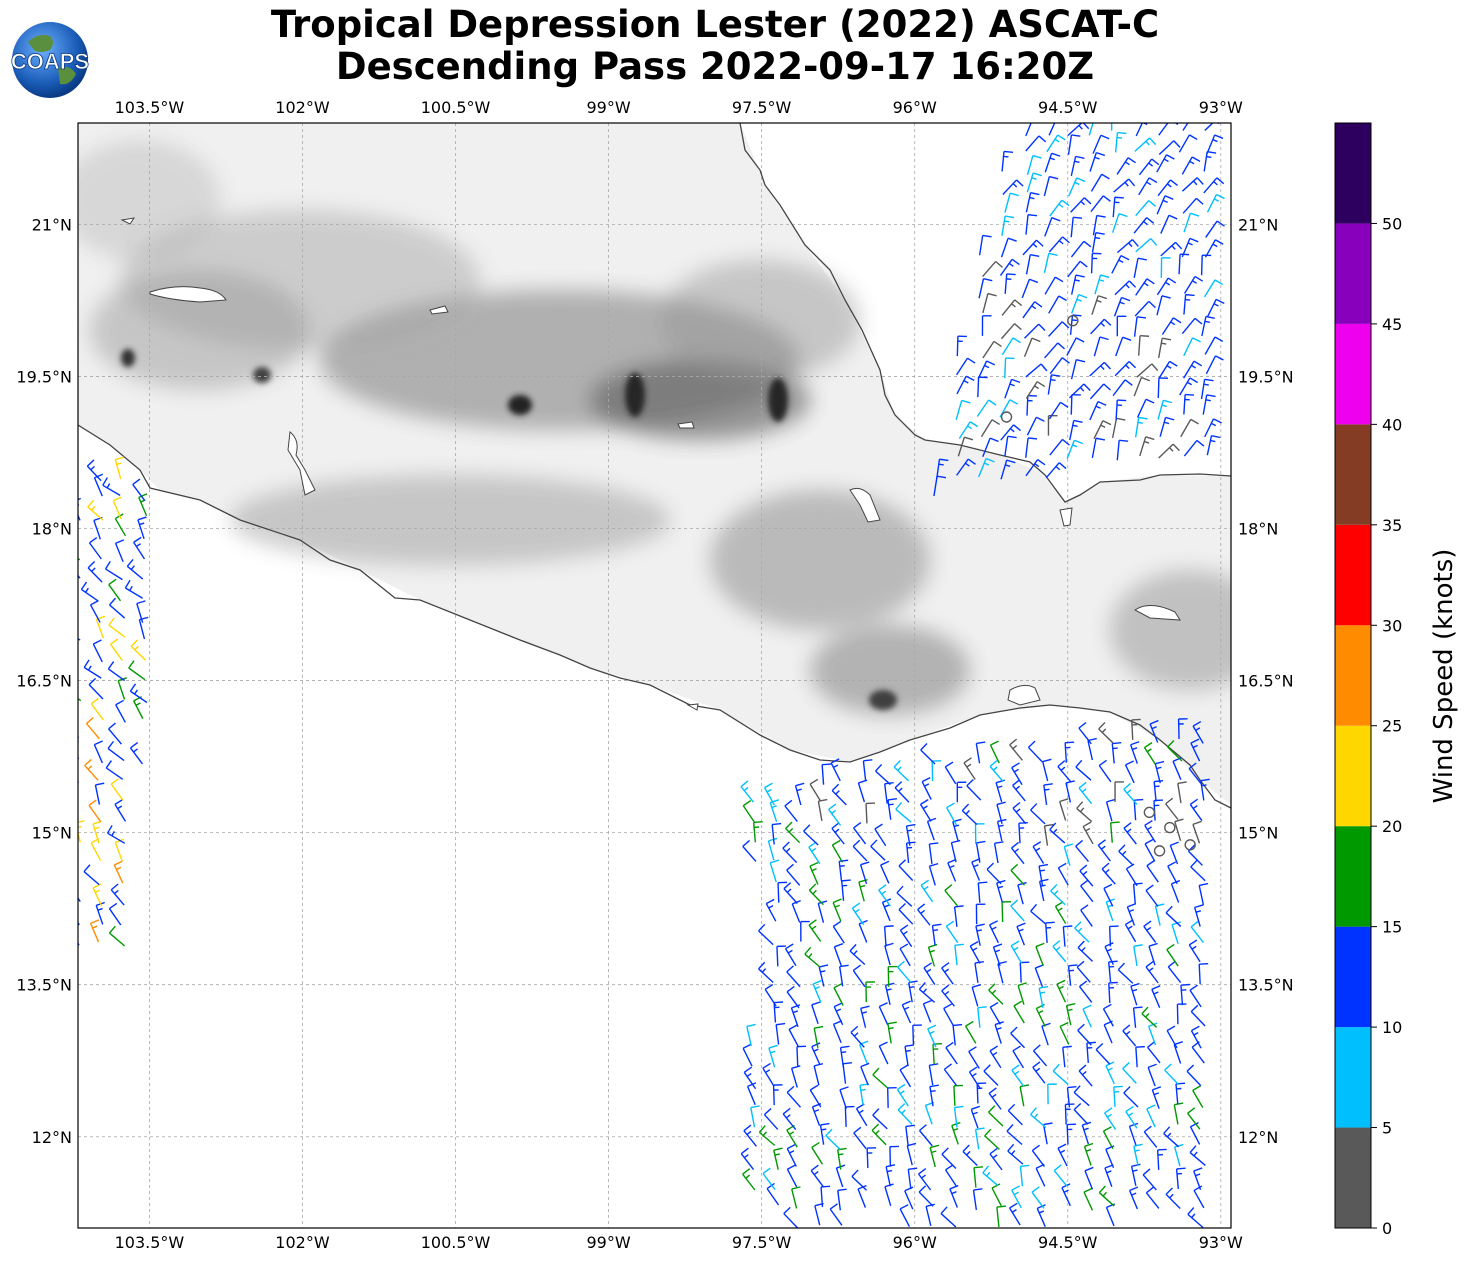 The height and width of the screenshot is (1264, 1471). I want to click on lat-tick-label-left: 19.5°N, so click(44, 376).